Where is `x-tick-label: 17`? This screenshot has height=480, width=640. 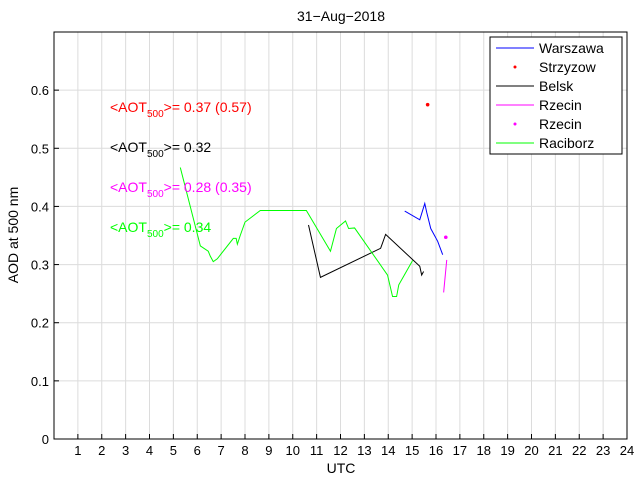
x-tick-label: 17 is located at coordinates (460, 450).